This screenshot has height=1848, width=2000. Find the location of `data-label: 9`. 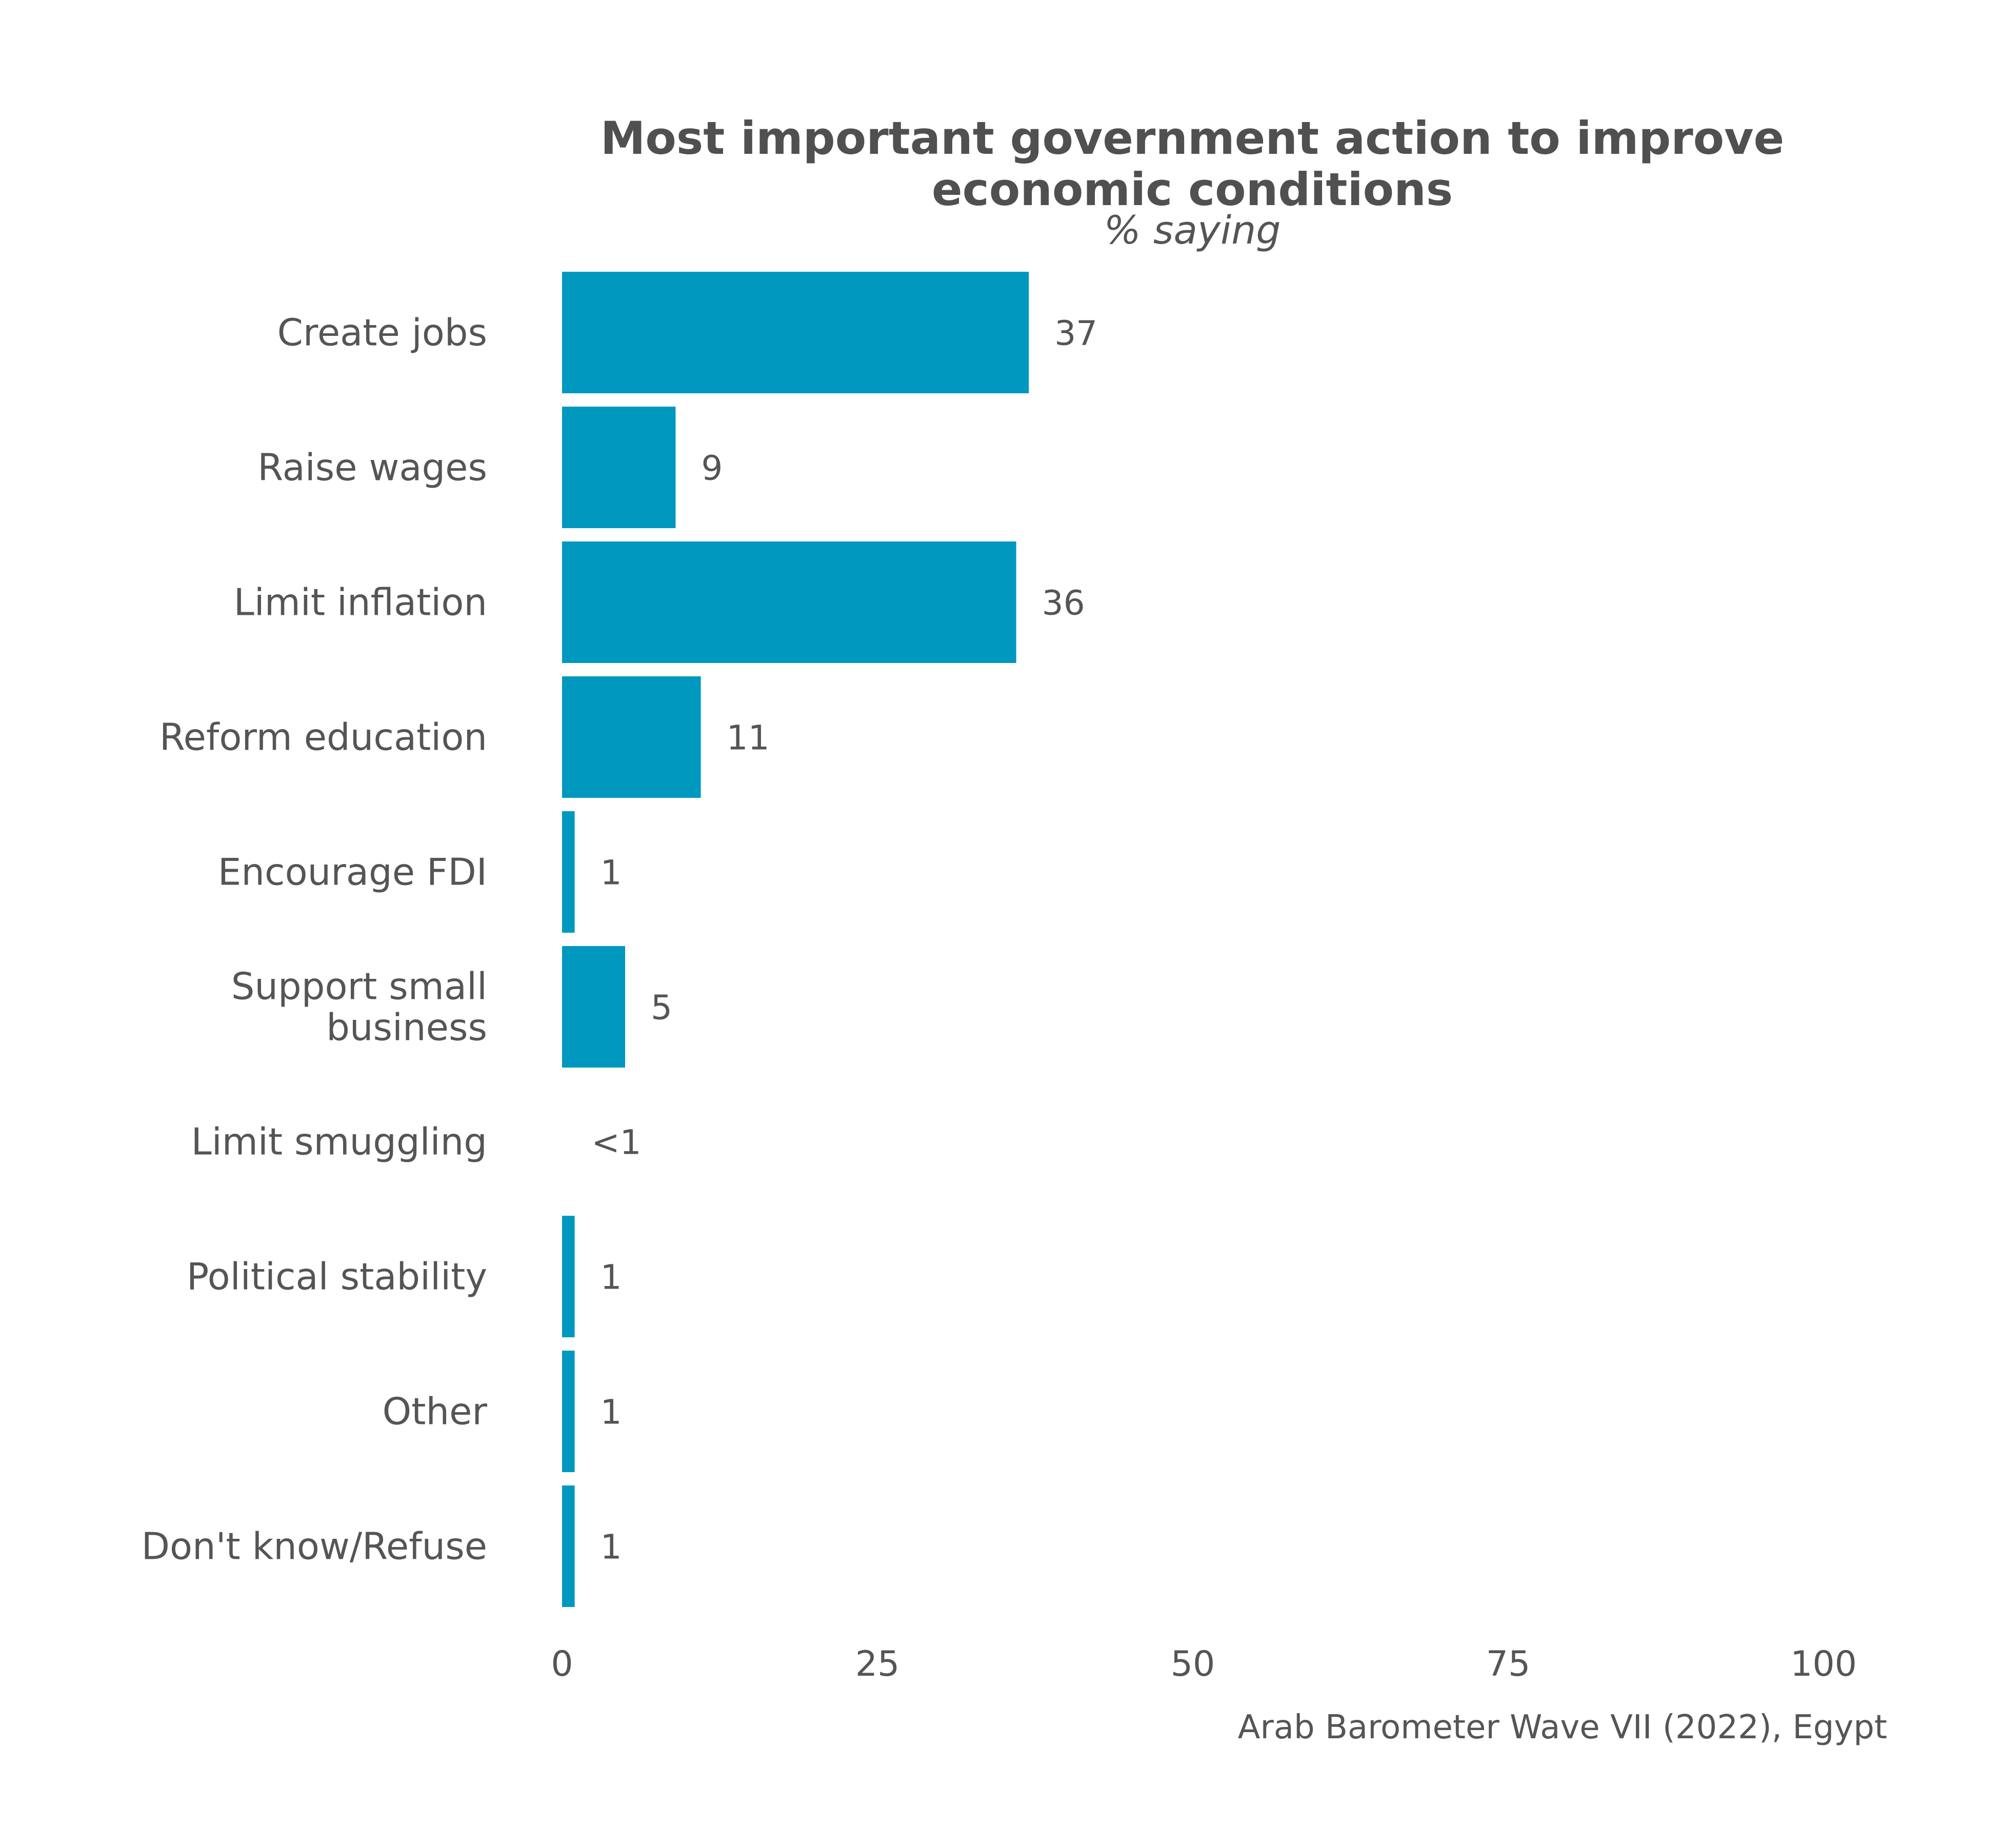

data-label: 9 is located at coordinates (712, 468).